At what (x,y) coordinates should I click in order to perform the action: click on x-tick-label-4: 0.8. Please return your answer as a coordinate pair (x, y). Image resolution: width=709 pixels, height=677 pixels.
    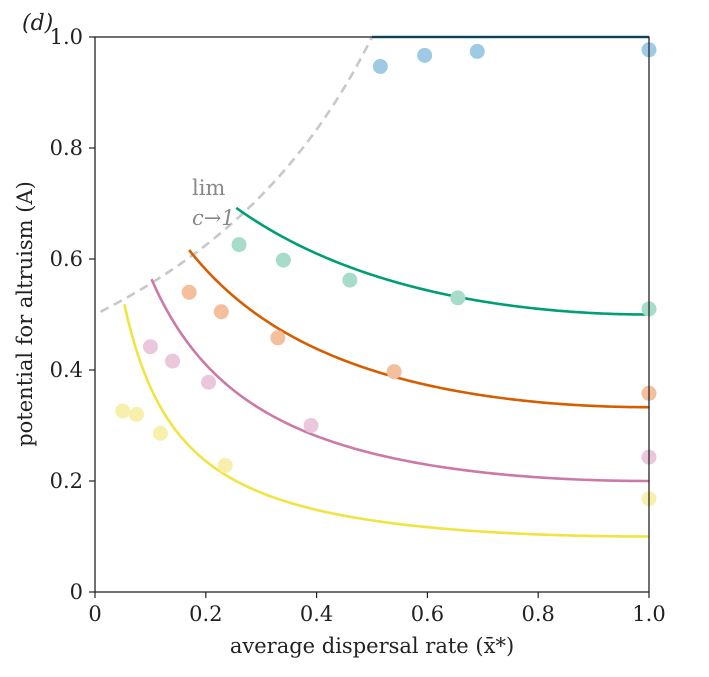
    Looking at the image, I should click on (537, 614).